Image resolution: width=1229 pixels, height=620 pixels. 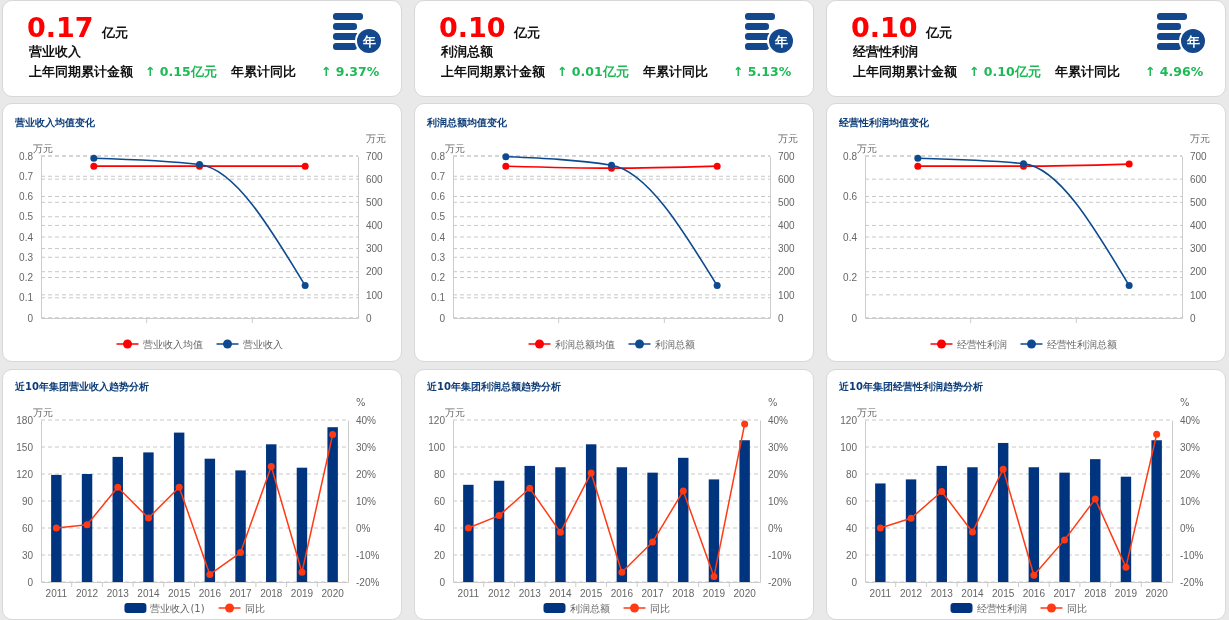 I want to click on text: 利润总额, so click(x=467, y=51).